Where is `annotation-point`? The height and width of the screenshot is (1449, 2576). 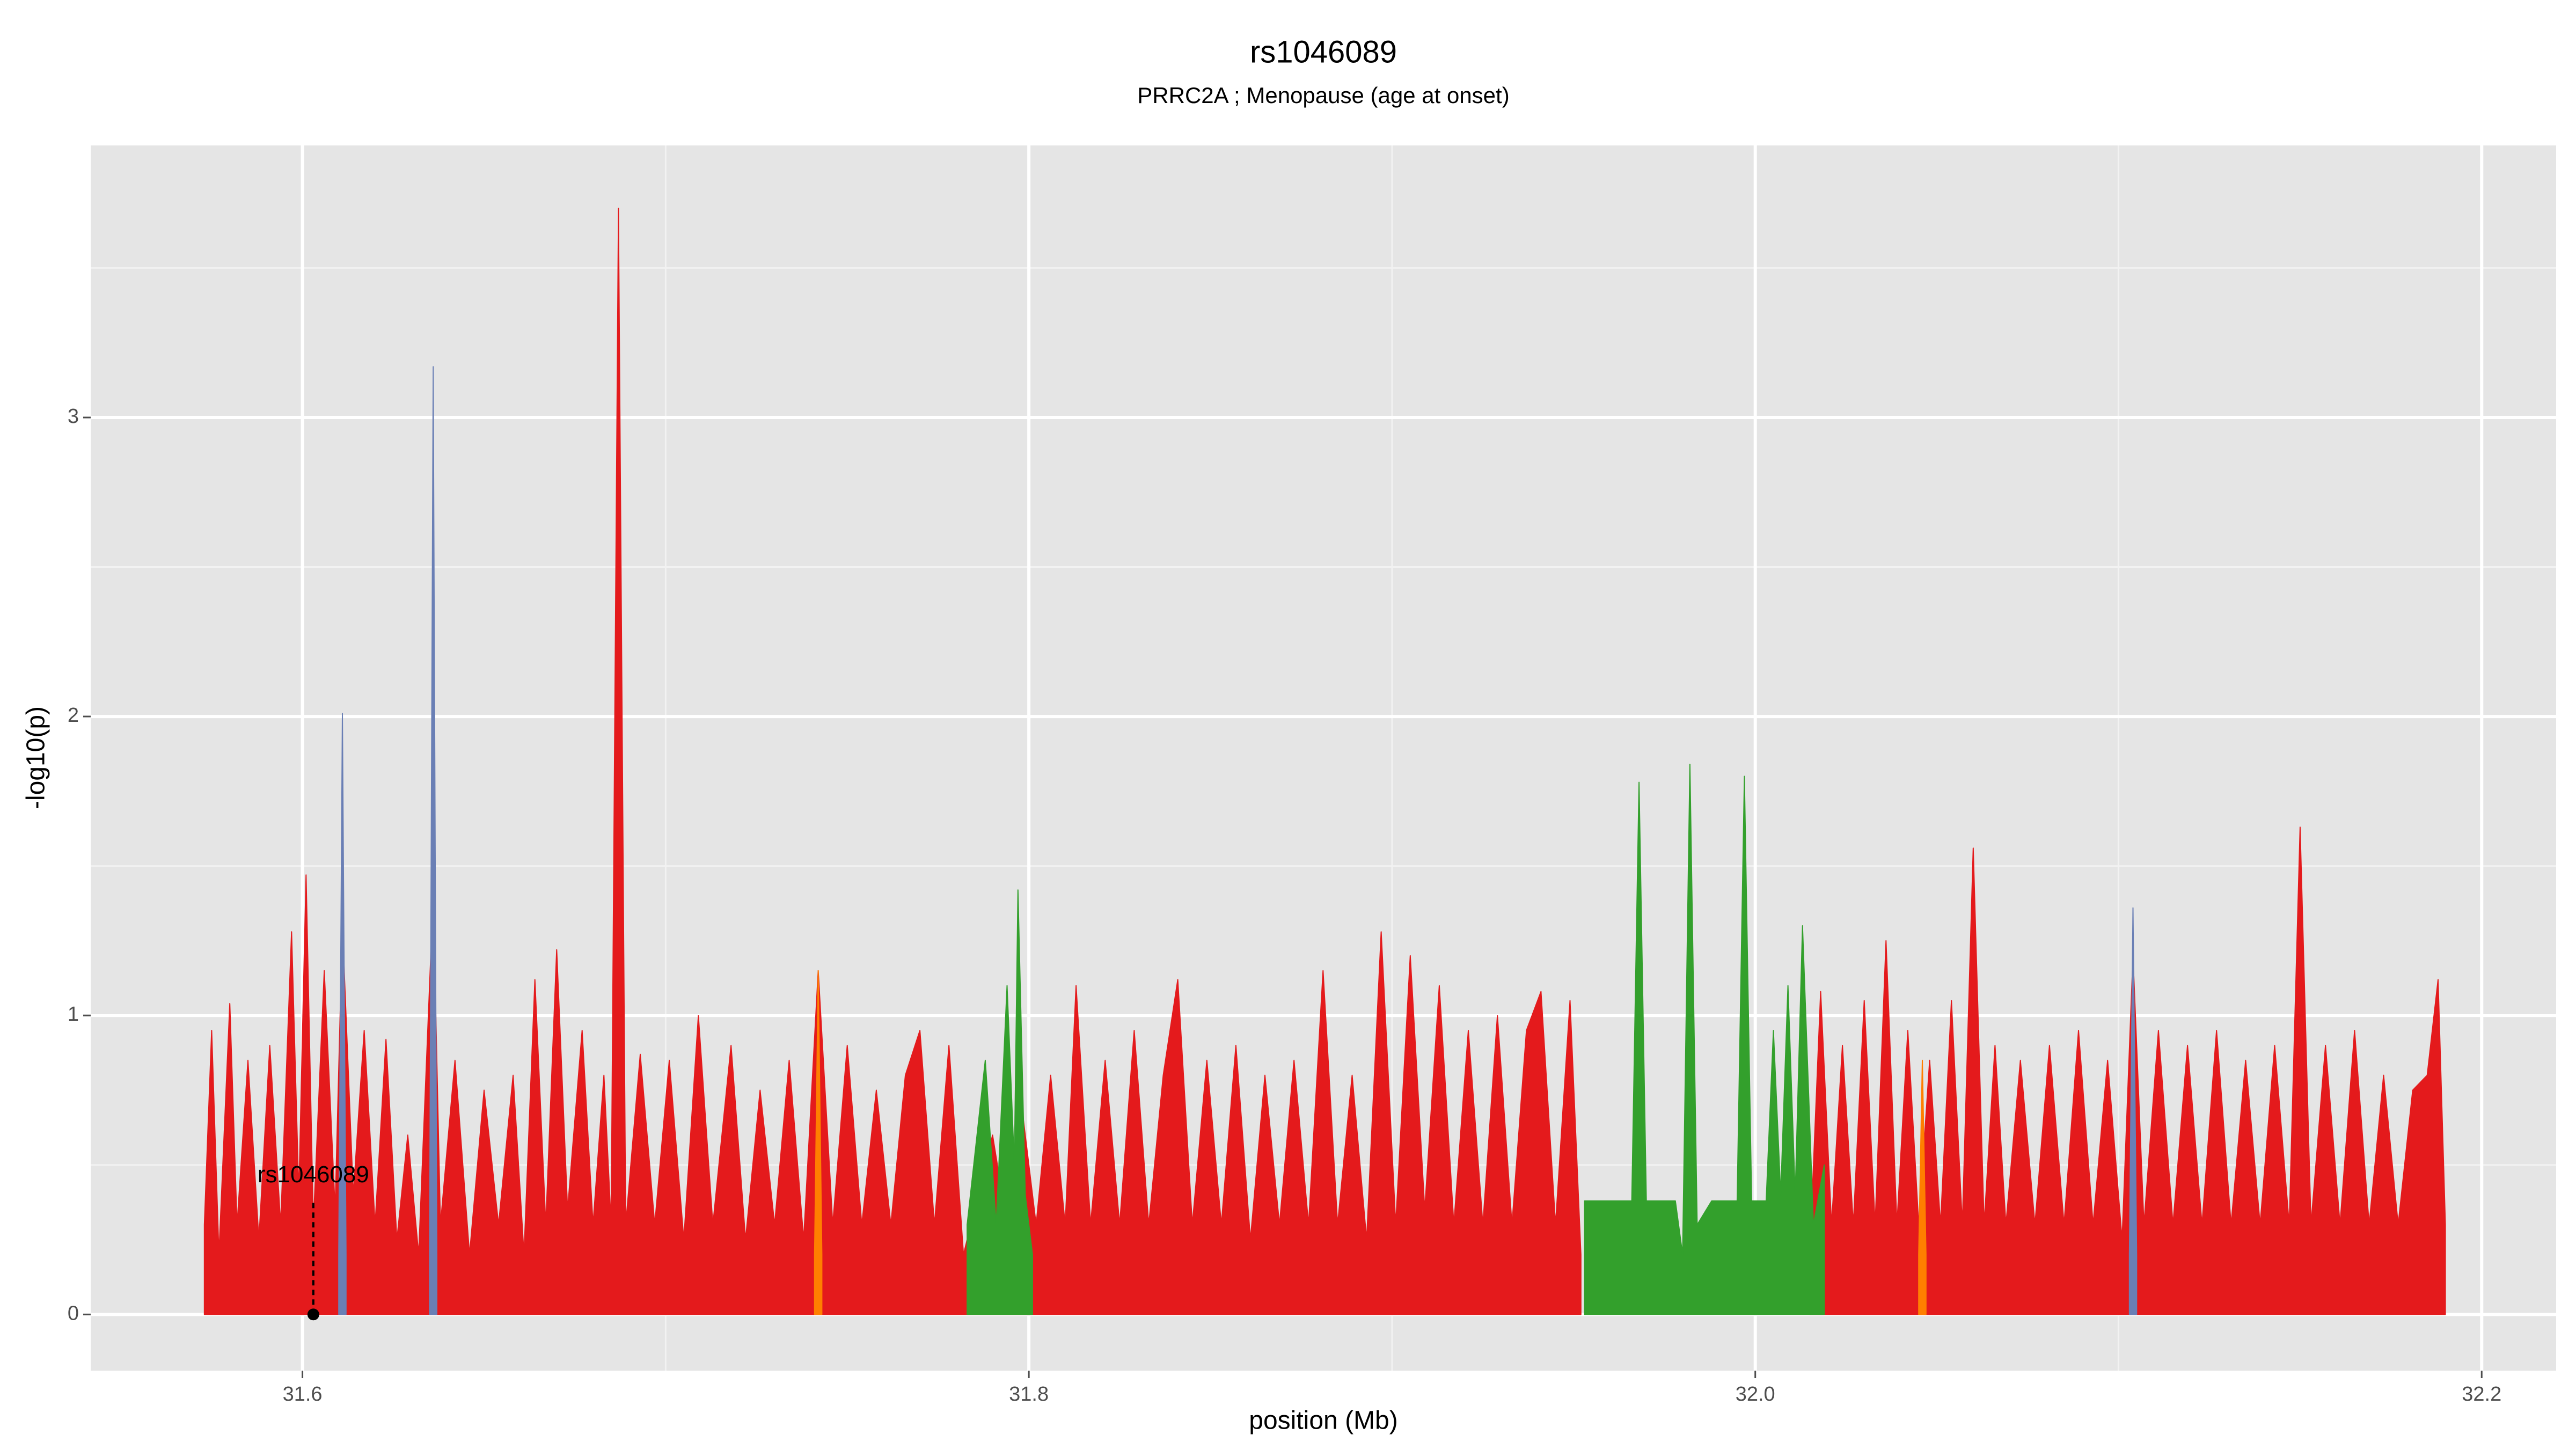 annotation-point is located at coordinates (313, 1314).